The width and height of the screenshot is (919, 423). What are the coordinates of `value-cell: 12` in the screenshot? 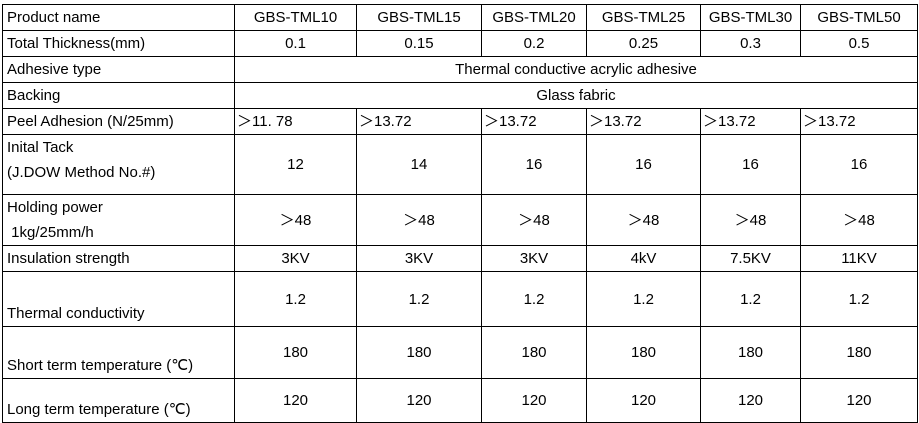 It's located at (295, 164).